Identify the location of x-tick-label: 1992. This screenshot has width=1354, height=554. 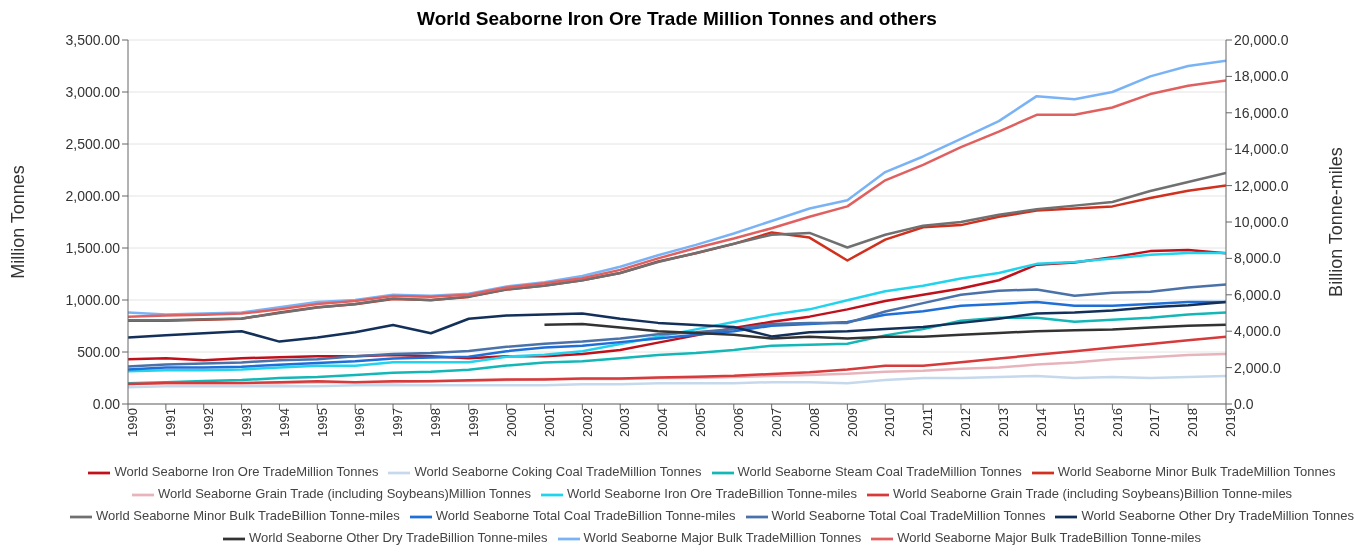
(208, 422).